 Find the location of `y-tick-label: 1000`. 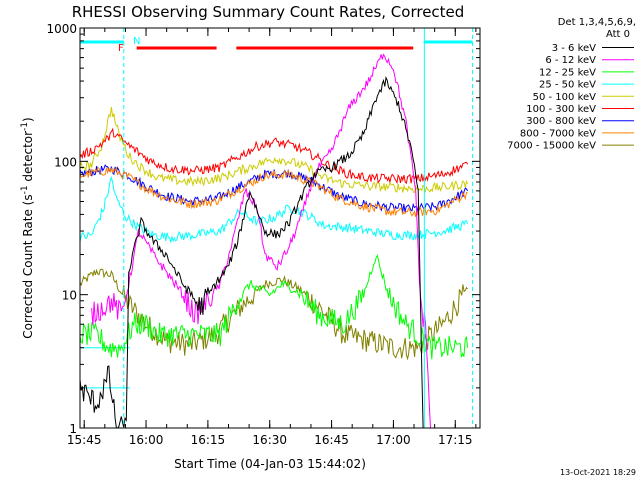

y-tick-label: 1000 is located at coordinates (61, 29).